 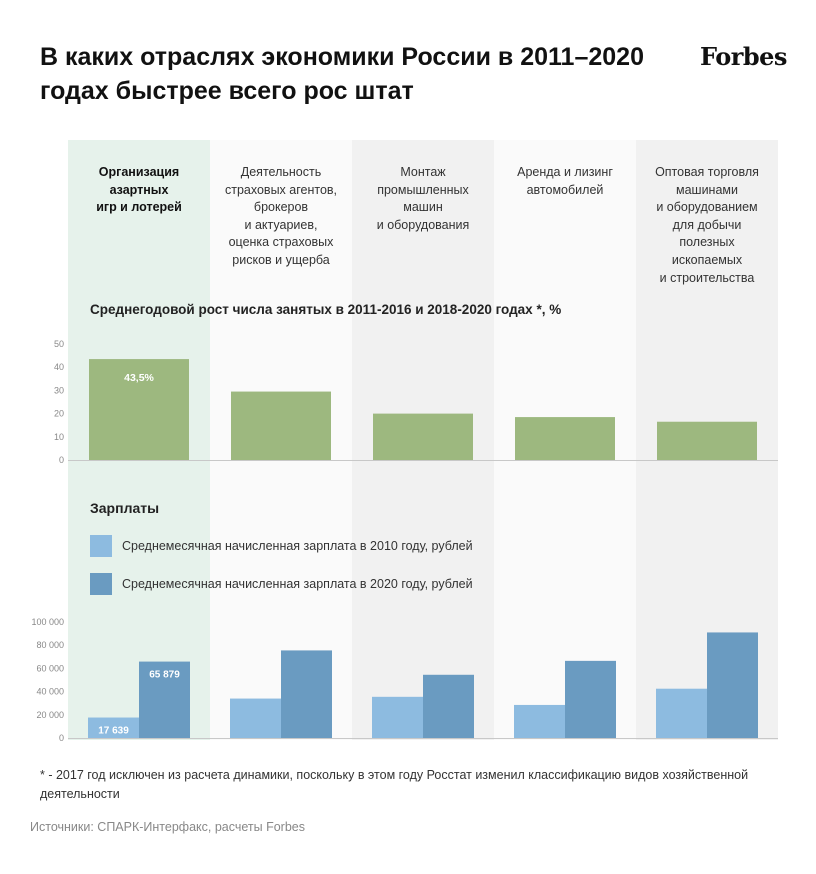 I want to click on growth-y-tick-label: 20, so click(x=59, y=414).